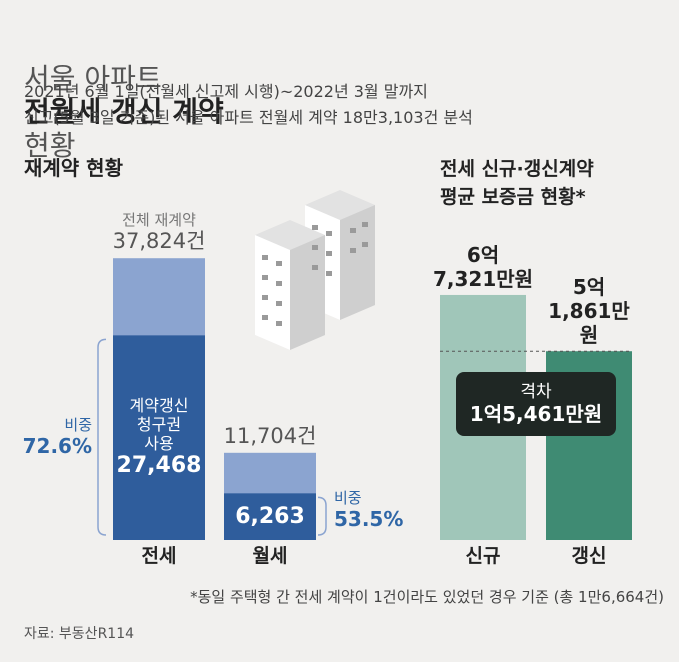 The height and width of the screenshot is (662, 679). What do you see at coordinates (226, 91) in the screenshot?
I see `subtitle: 2021년 6월 1일(전월세 신고제 시행)~2022년 3월 말까지` at bounding box center [226, 91].